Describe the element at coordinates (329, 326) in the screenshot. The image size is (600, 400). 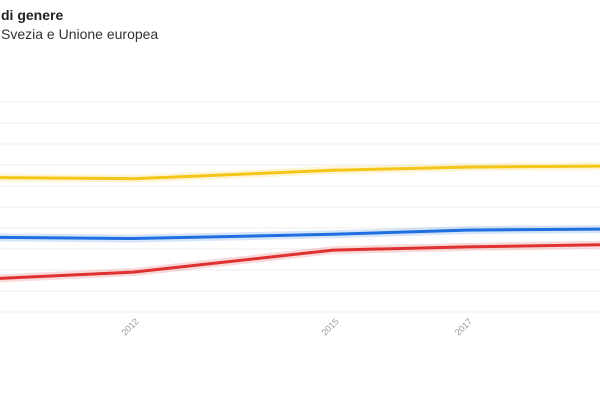
I see `x-tick-label: 2015` at that location.